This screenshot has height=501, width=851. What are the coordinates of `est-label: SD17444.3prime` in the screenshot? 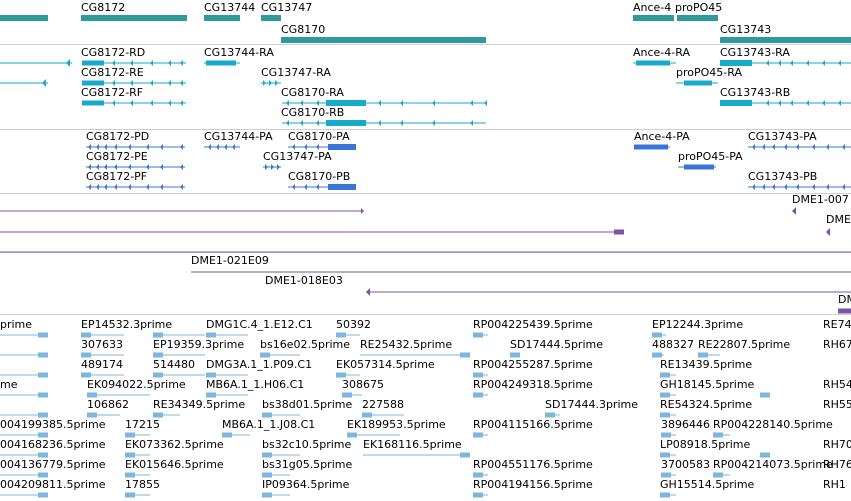 It's located at (591, 404).